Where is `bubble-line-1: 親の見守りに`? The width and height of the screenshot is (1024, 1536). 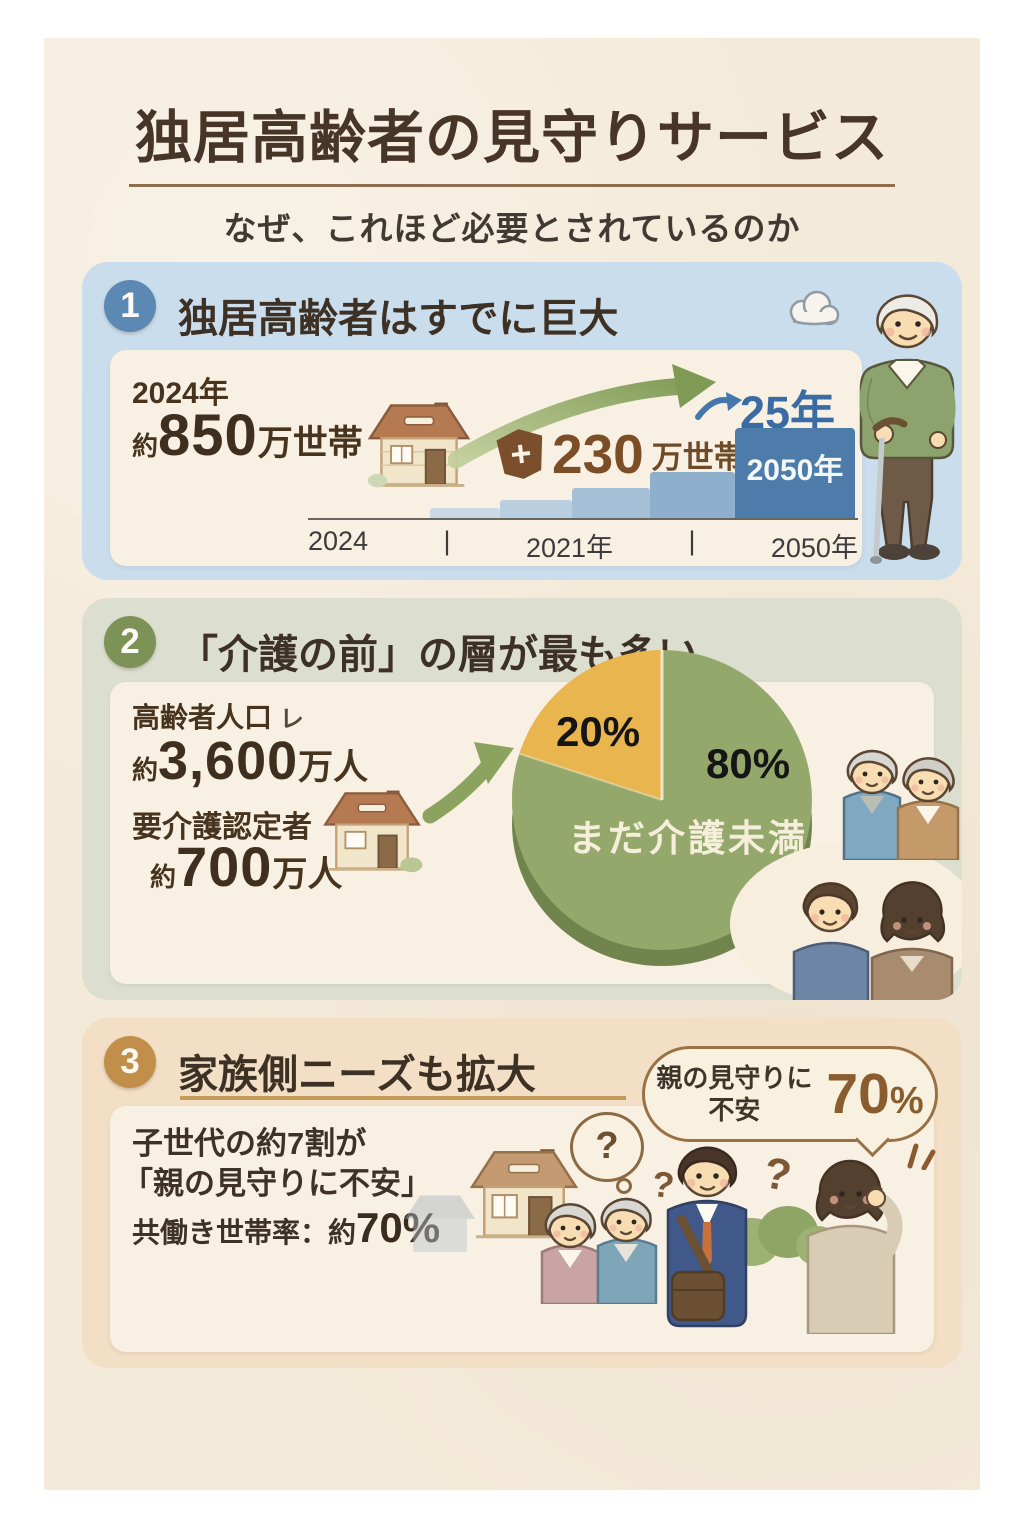 bubble-line-1: 親の見守りに is located at coordinates (734, 1077).